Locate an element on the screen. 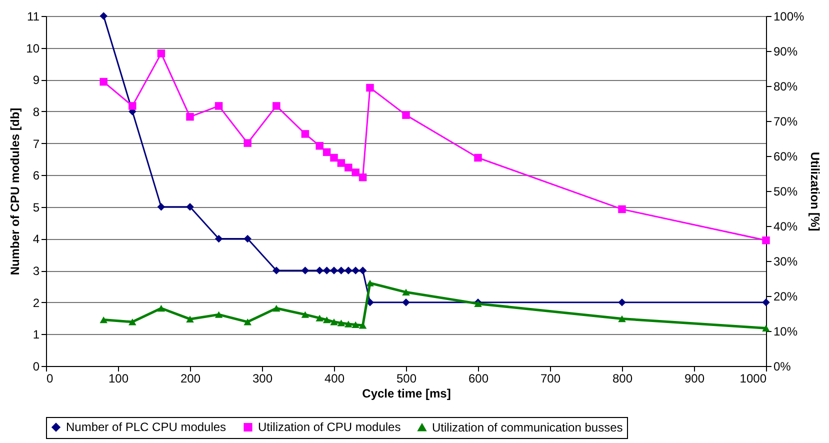 This screenshot has height=443, width=829. x-tick-label: 800 is located at coordinates (622, 379).